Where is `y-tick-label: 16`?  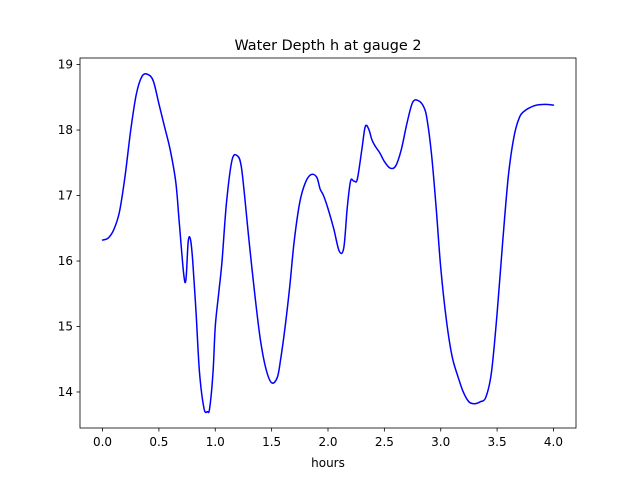
y-tick-label: 16 is located at coordinates (65, 261).